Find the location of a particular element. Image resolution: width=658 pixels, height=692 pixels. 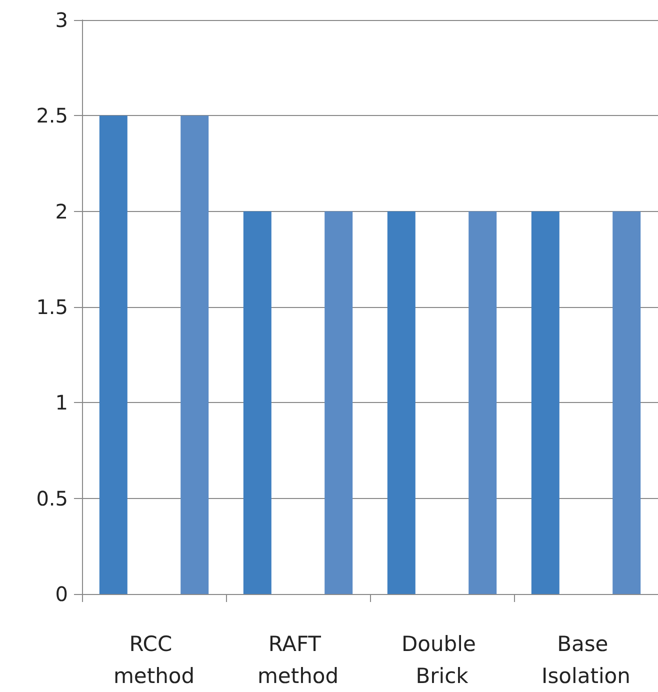

y-tick-label: 1 is located at coordinates (61, 402).